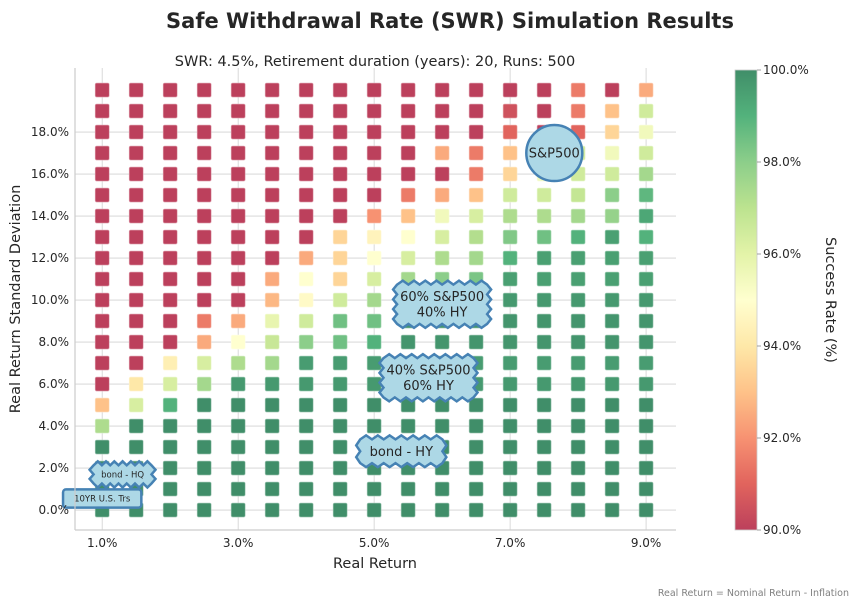  I want to click on y-tick-label: 18.0%, so click(50, 132).